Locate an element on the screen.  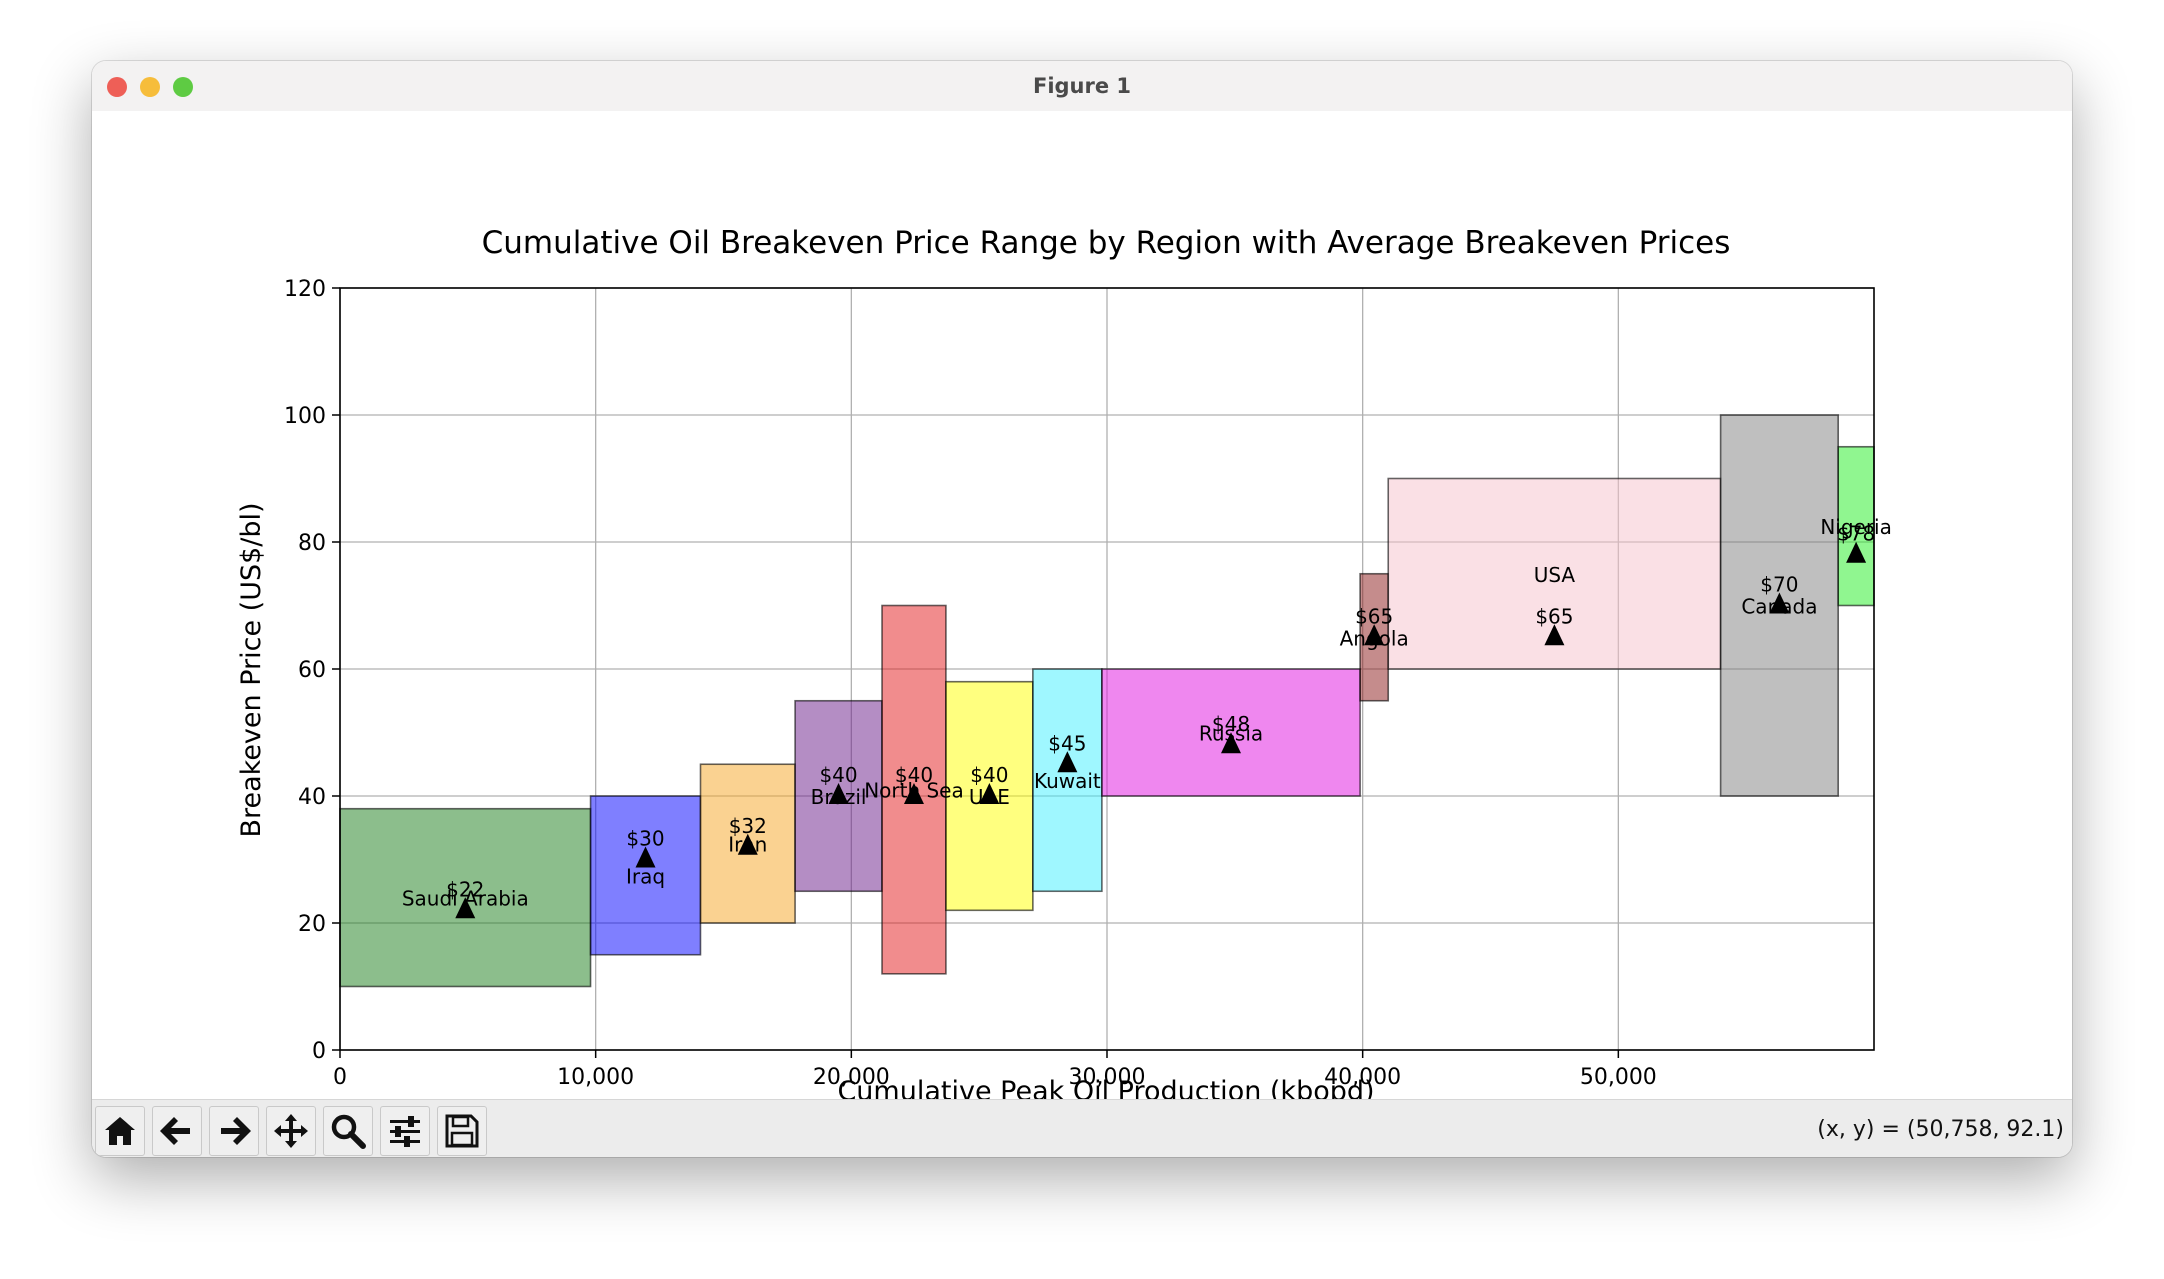
window-title: Figure 1 is located at coordinates (1082, 86).